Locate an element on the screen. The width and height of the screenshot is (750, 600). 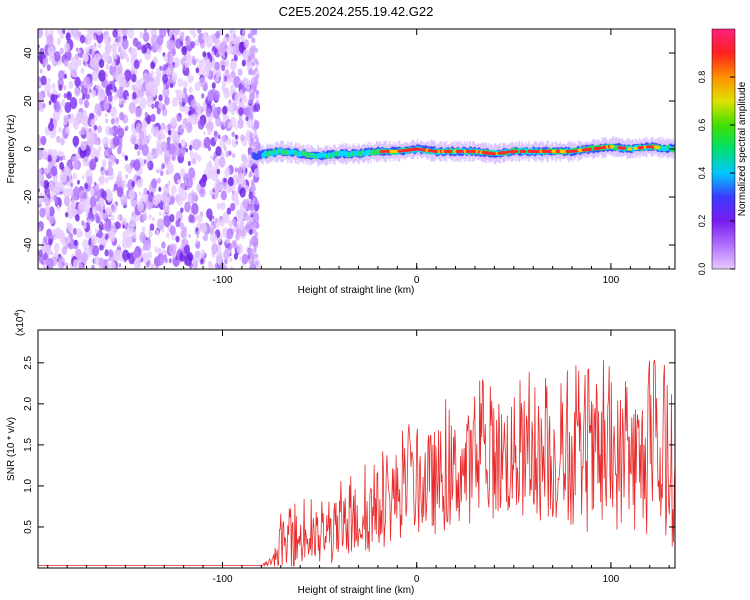
y-tick-label: 2.5 is located at coordinates (28, 362).